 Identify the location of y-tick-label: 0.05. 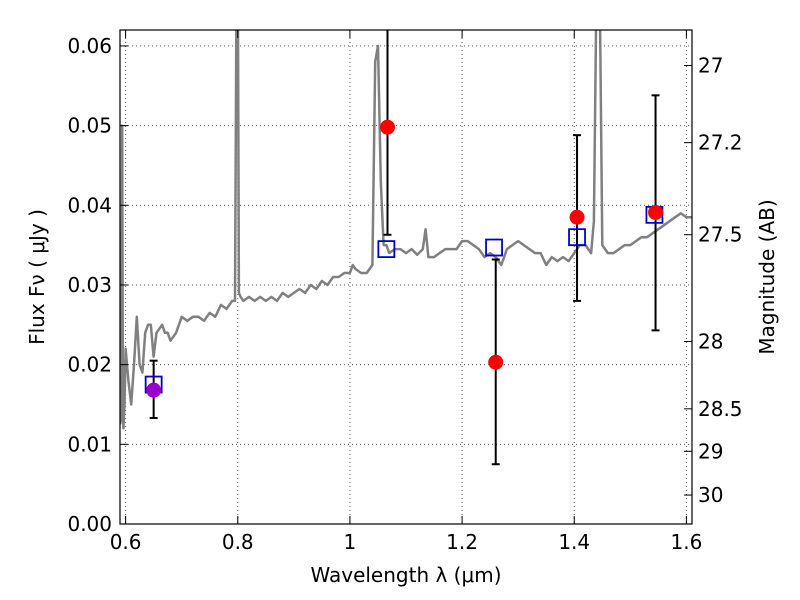
(89, 126).